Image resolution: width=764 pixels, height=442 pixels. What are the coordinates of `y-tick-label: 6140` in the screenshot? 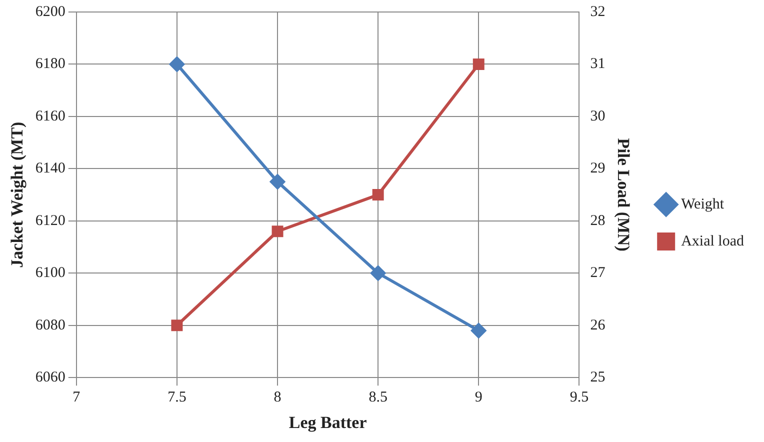 It's located at (50, 168).